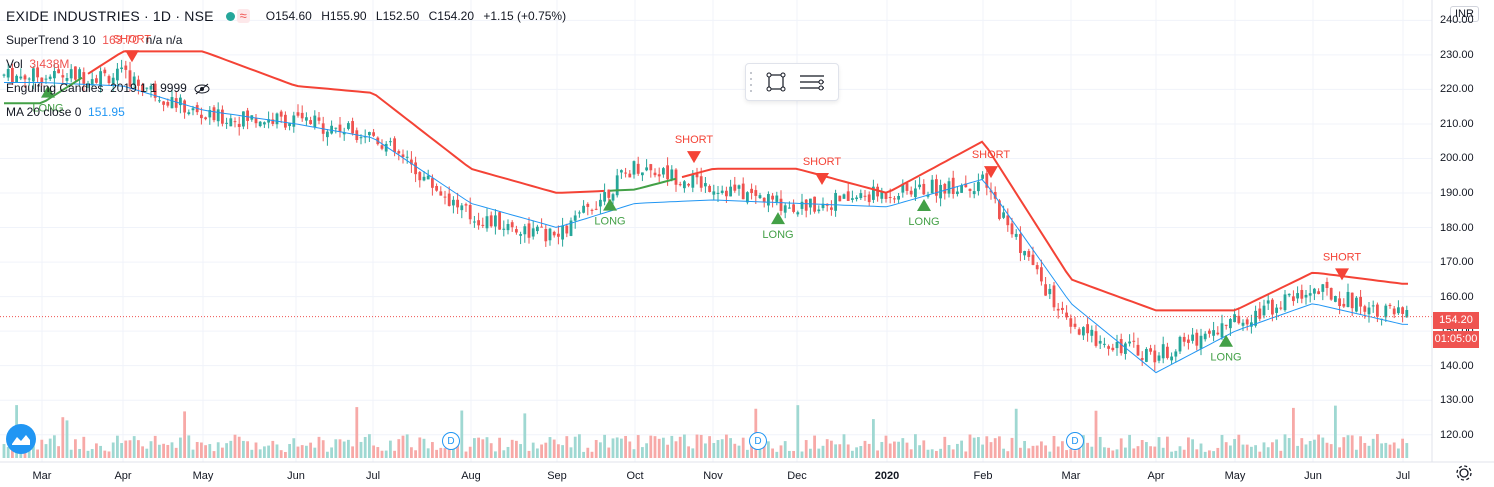 The image size is (1494, 487). What do you see at coordinates (344, 16) in the screenshot?
I see `high-value: H155.90` at bounding box center [344, 16].